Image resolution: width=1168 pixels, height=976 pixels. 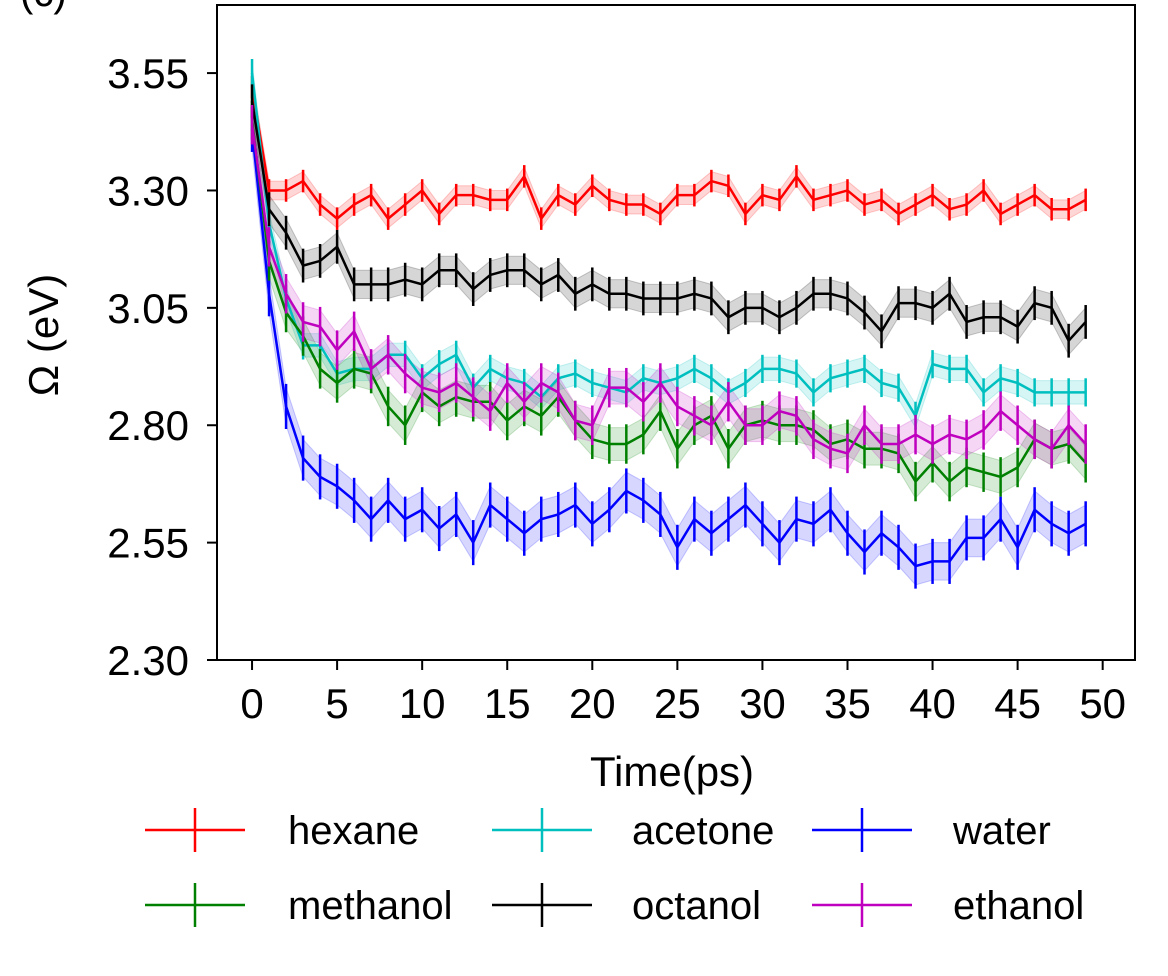 I want to click on legend-item-water: water, so click(x=931, y=830).